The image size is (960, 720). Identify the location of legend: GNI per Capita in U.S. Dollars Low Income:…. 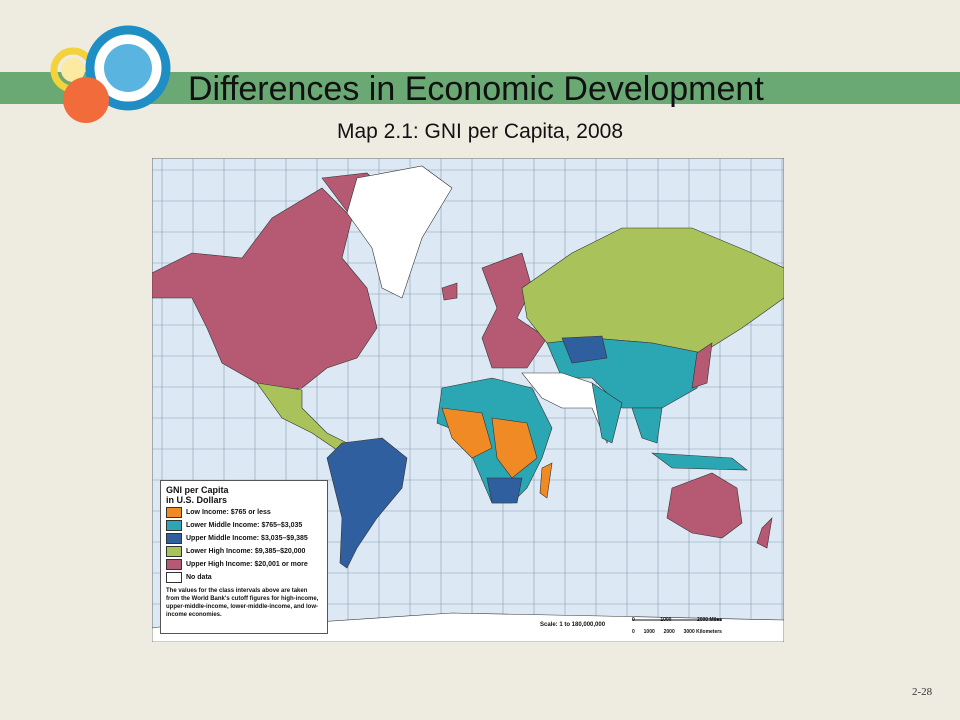
(244, 557).